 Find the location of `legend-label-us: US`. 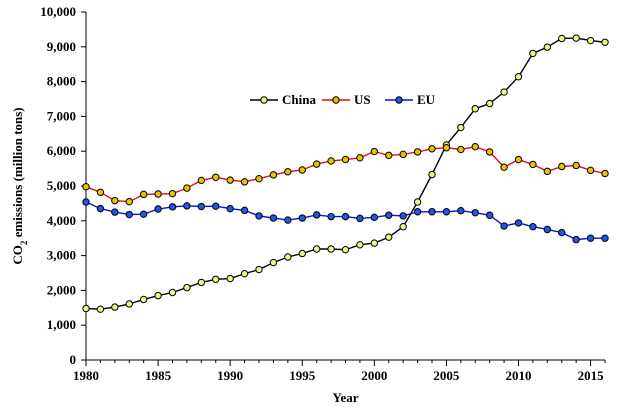

legend-label-us: US is located at coordinates (362, 99).